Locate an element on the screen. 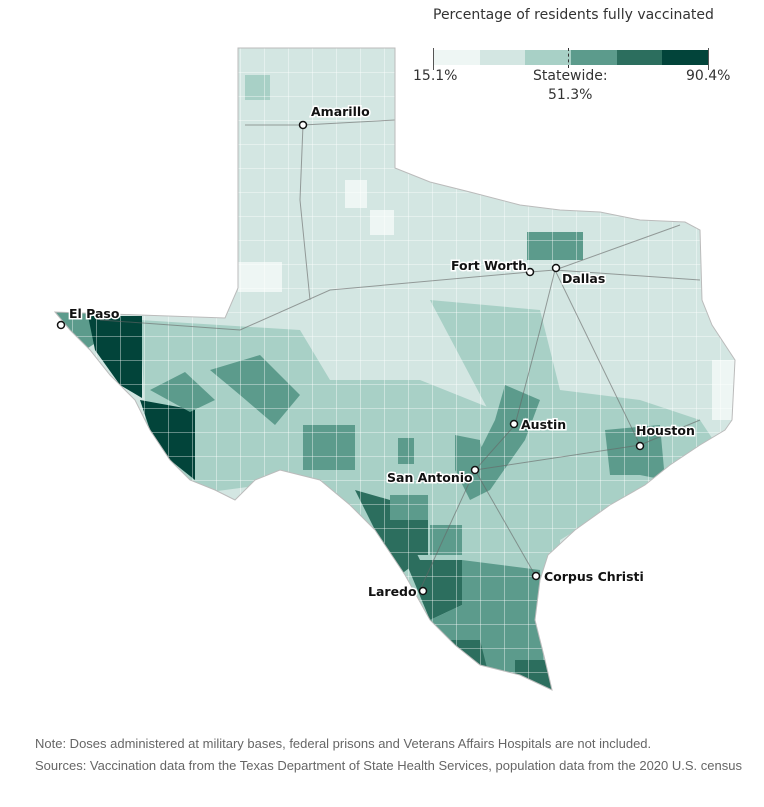 The image size is (764, 807). legend-min-tick is located at coordinates (433, 59).